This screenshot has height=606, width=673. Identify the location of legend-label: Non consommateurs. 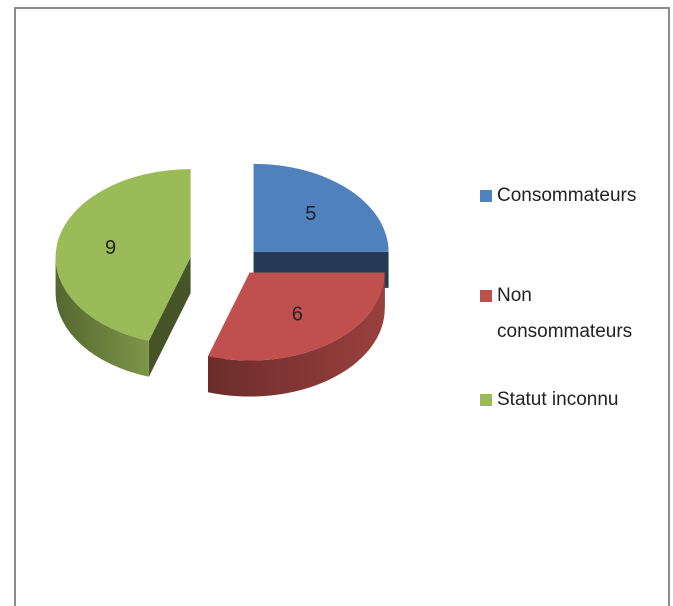
(565, 313).